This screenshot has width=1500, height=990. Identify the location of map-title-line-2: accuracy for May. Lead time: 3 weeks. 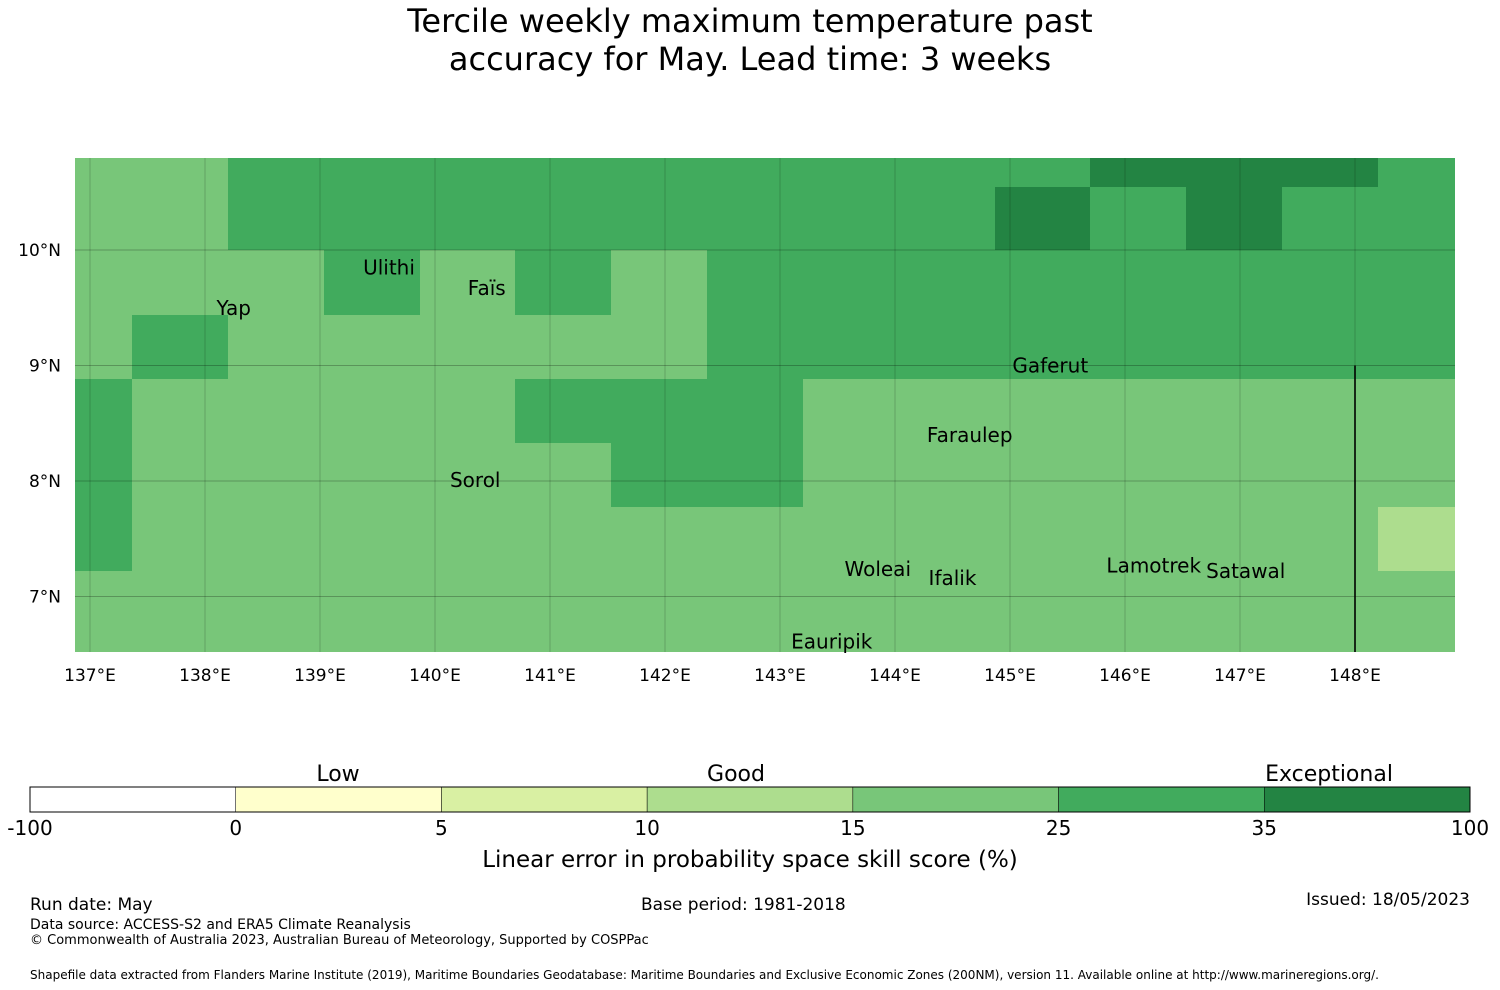
(750, 59).